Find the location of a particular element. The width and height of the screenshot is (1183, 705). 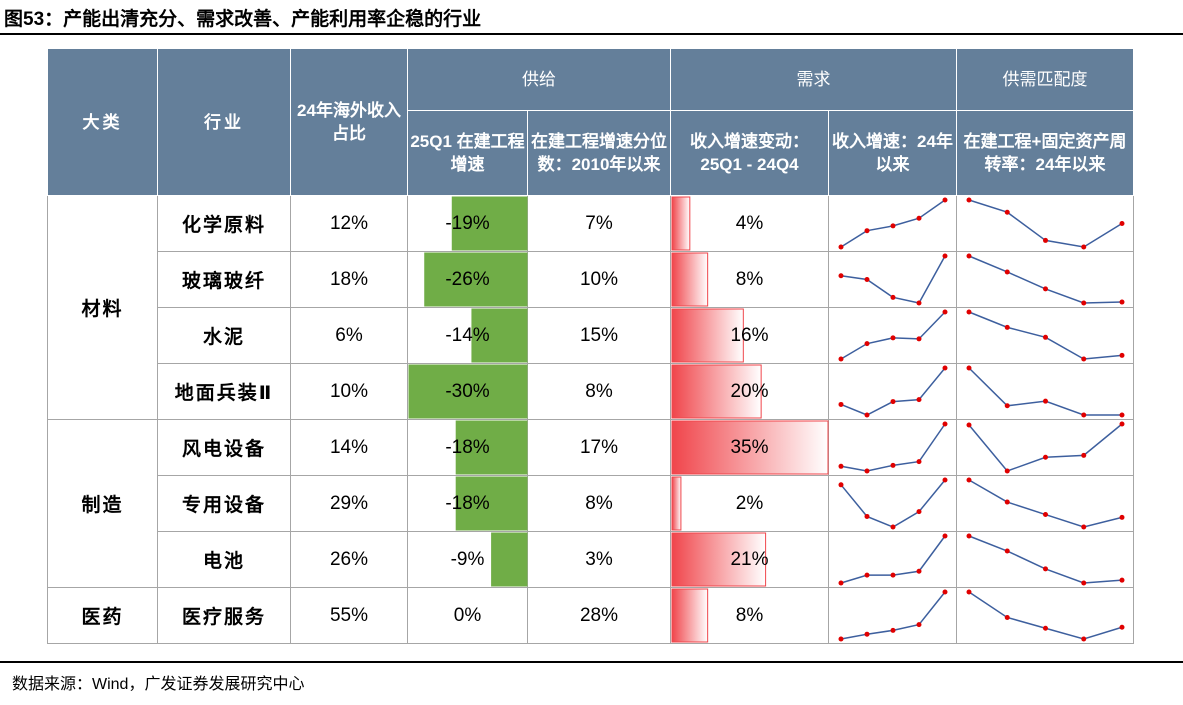

cell-text: 8% is located at coordinates (749, 279).